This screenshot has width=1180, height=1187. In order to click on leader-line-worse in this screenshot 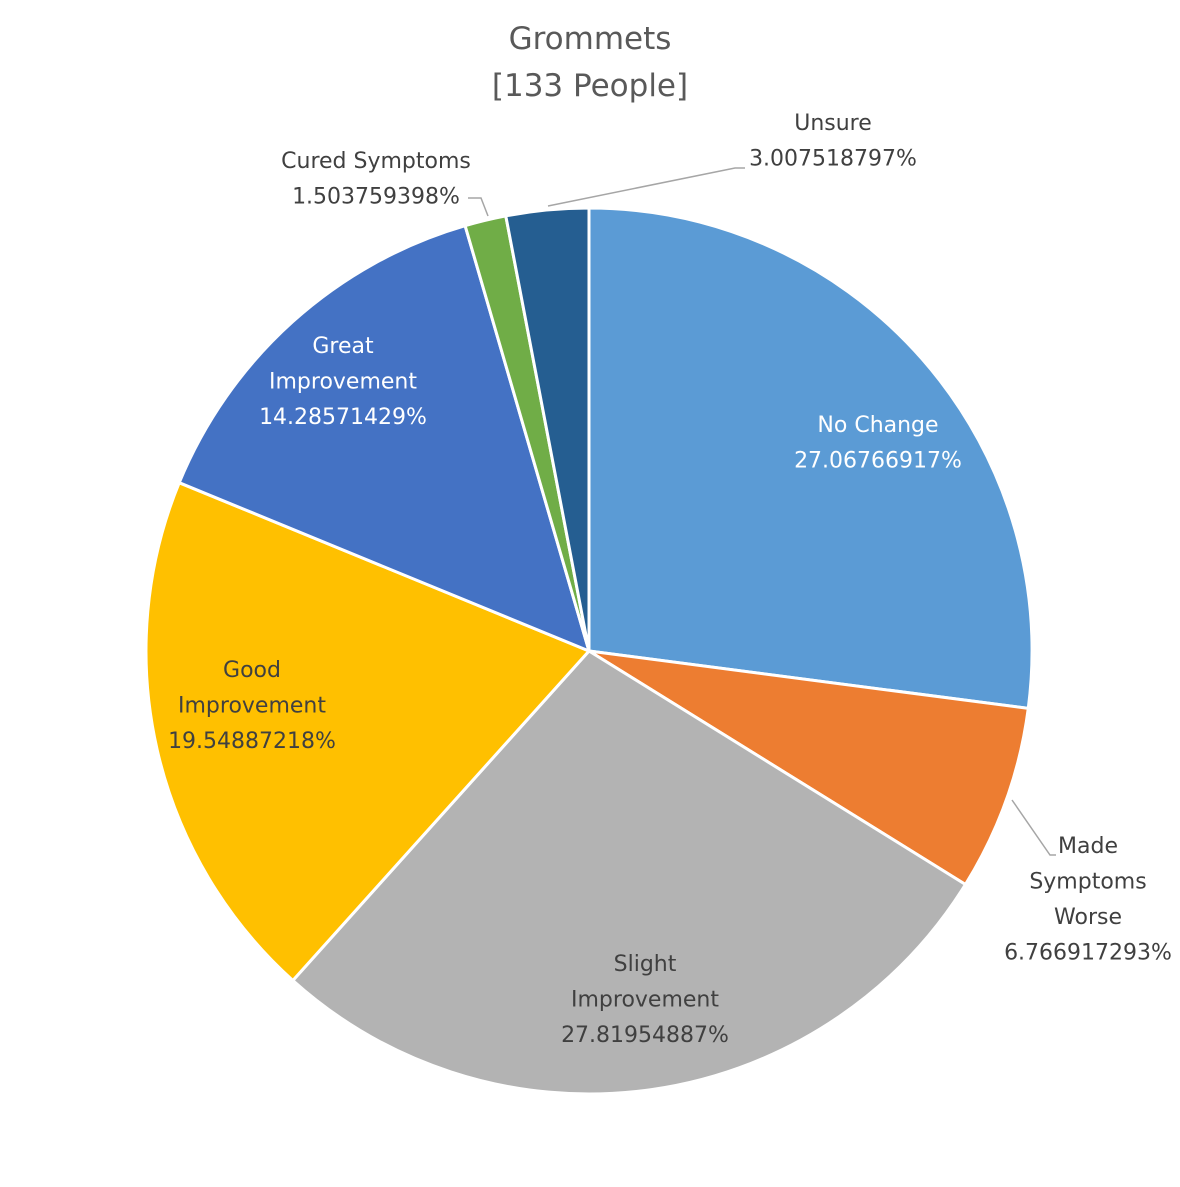, I will do `click(1033, 827)`.